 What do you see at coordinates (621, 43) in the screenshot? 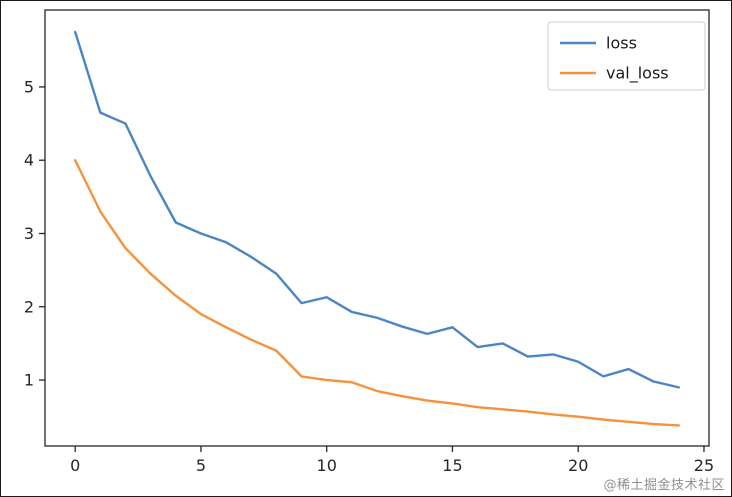
I see `legend-label-loss: loss` at bounding box center [621, 43].